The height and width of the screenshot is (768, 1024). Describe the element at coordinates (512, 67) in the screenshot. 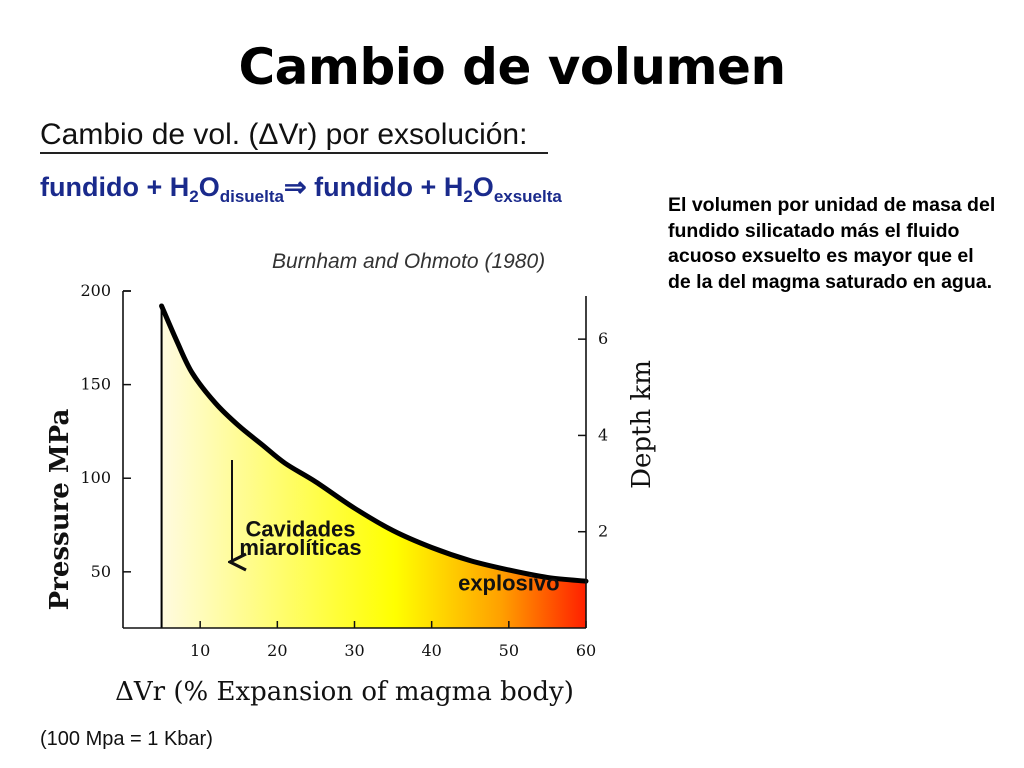

I see `slide-title: Cambio de volumen` at that location.